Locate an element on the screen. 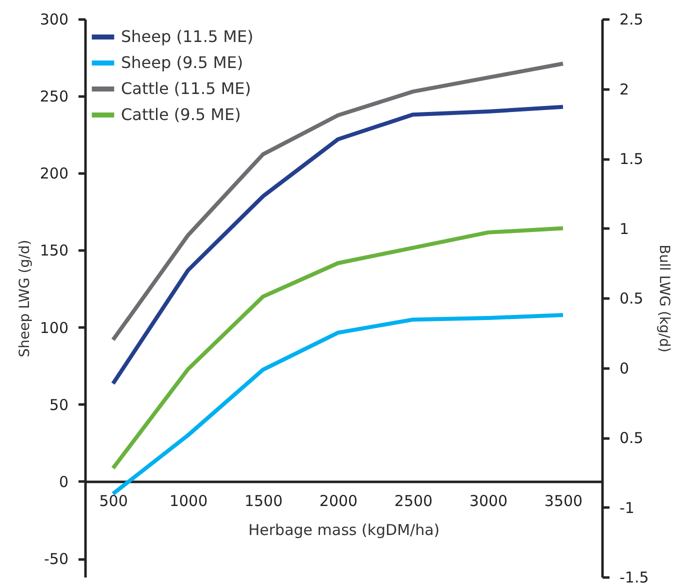  legend-label: Cattle (9.5 ME) is located at coordinates (181, 114).